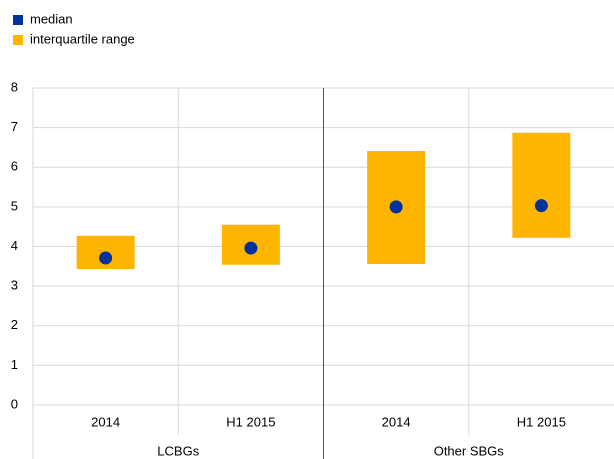 This screenshot has height=459, width=614. What do you see at coordinates (541, 185) in the screenshot?
I see `iqr-bar` at bounding box center [541, 185].